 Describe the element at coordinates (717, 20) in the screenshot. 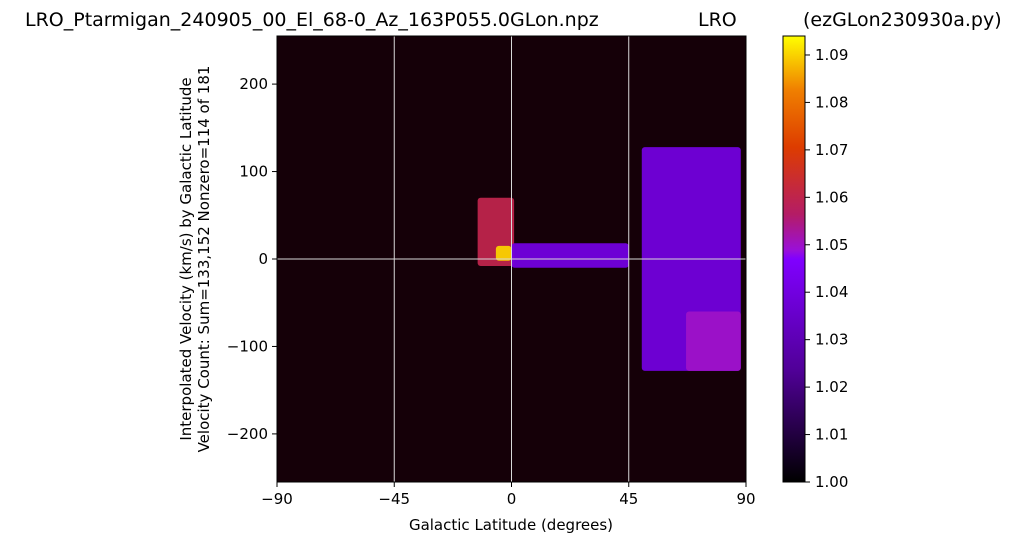

I see `chart-title-center: LRO` at that location.